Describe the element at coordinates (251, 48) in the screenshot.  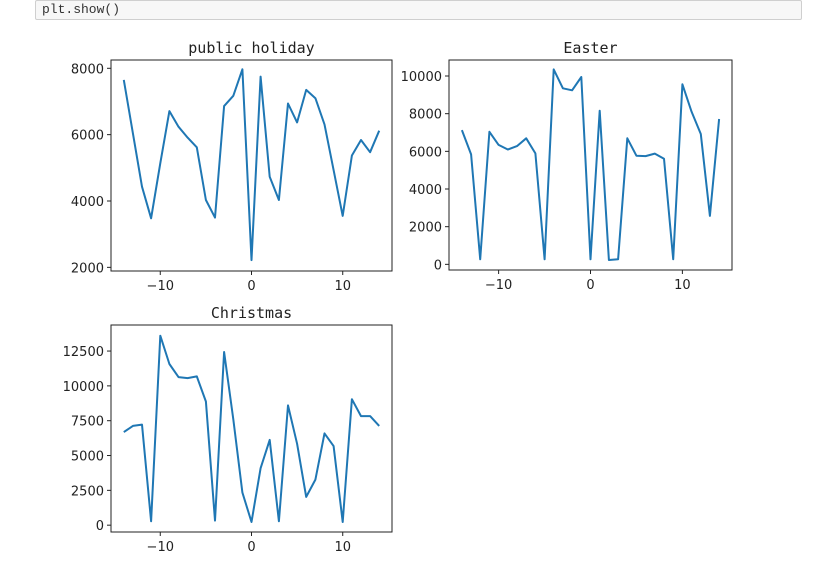
I see `subplot-title: public holiday` at that location.